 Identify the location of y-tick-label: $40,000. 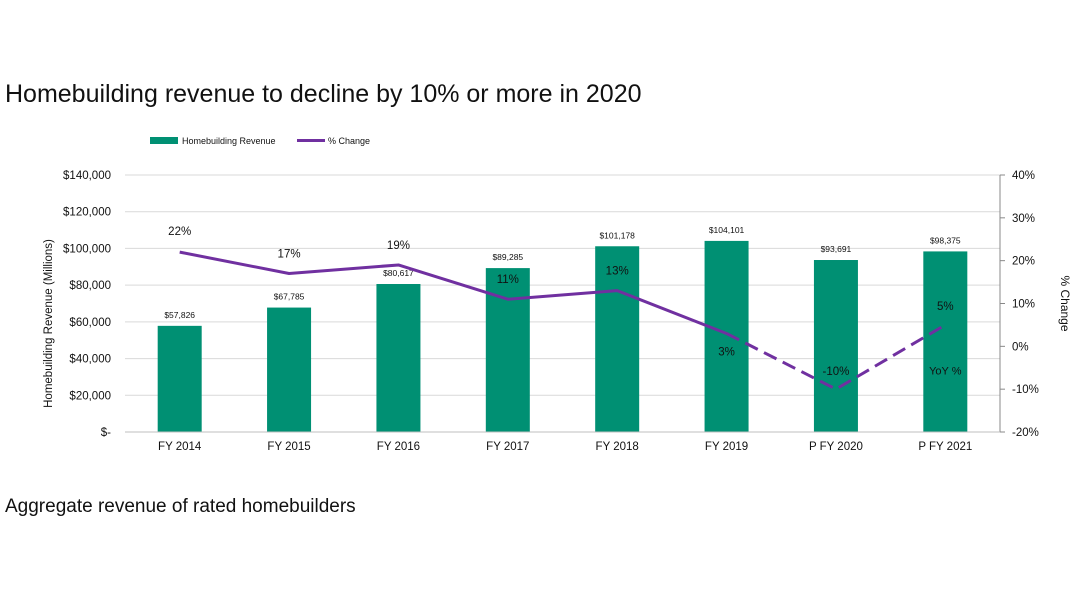
(90, 360).